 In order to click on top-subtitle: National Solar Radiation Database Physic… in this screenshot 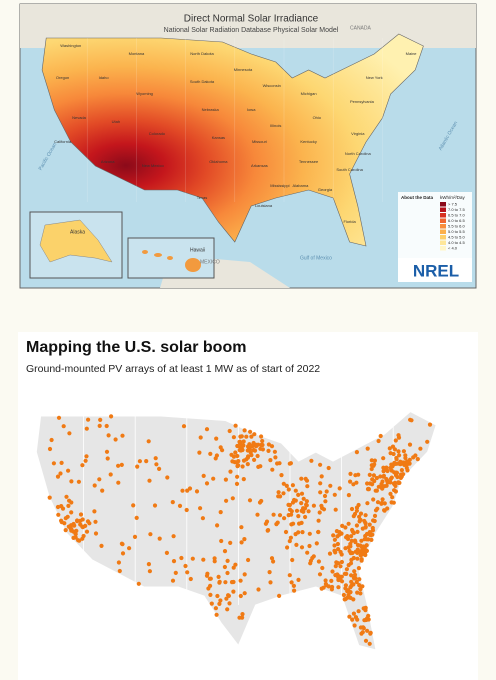, I will do `click(251, 30)`.